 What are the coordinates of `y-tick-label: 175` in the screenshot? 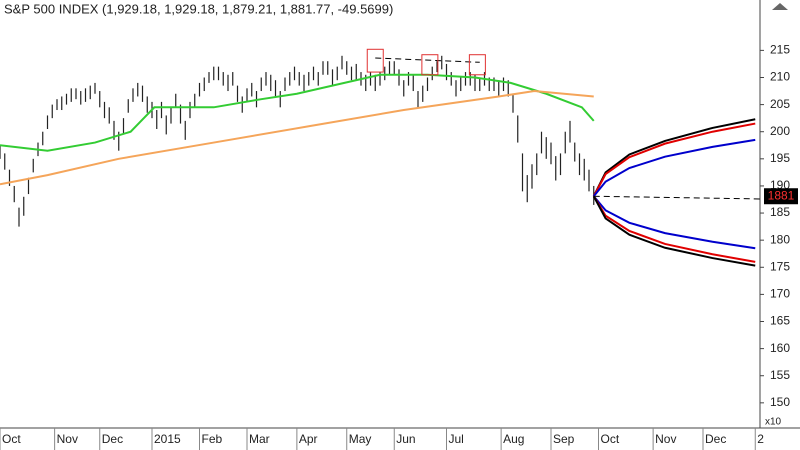 It's located at (780, 266).